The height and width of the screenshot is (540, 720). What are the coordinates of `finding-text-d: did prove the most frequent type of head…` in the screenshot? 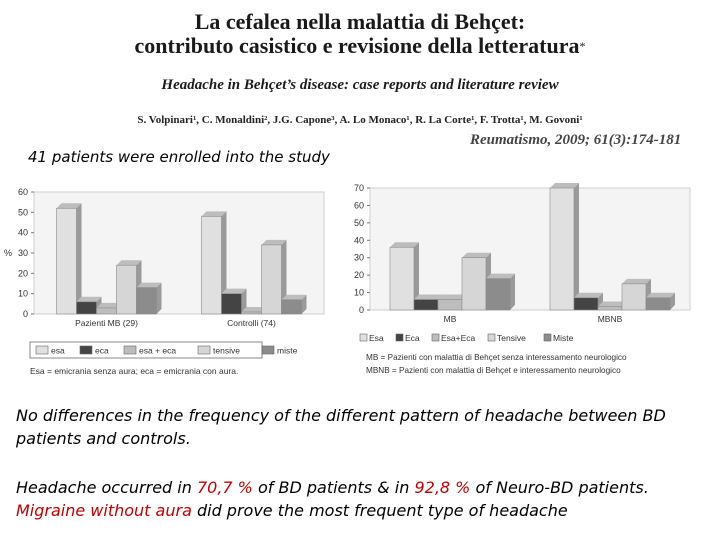 It's located at (379, 510).